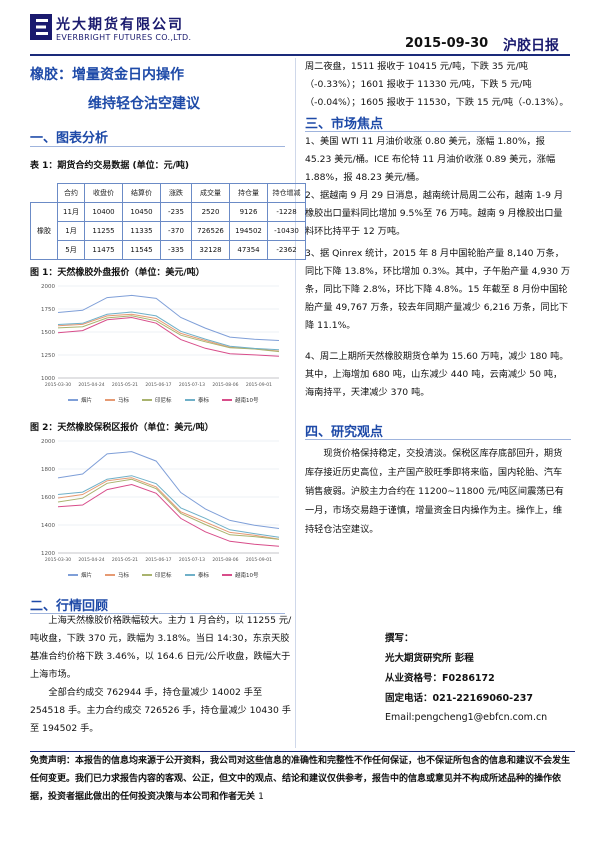  I want to click on contact-license: 从业资格号：F0286172, so click(440, 678).